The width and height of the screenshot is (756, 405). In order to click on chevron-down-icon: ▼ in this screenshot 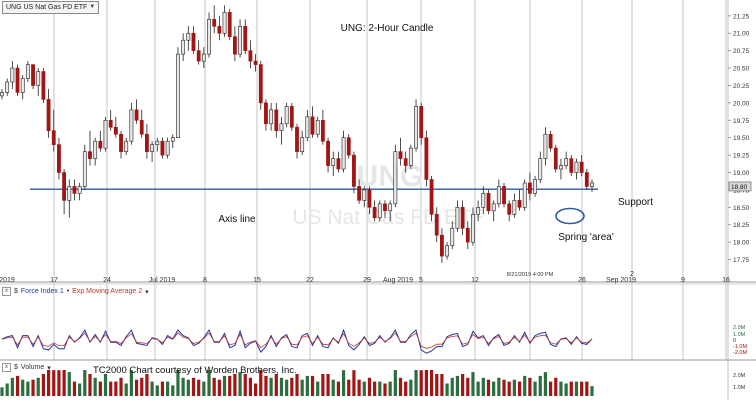, I will do `click(92, 7)`.